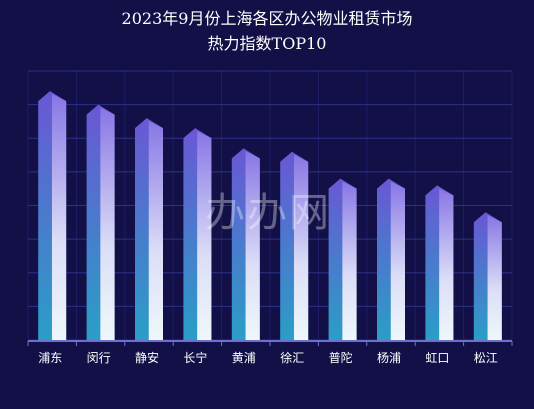 The height and width of the screenshot is (409, 534). I want to click on bar-静安, so click(149, 229).